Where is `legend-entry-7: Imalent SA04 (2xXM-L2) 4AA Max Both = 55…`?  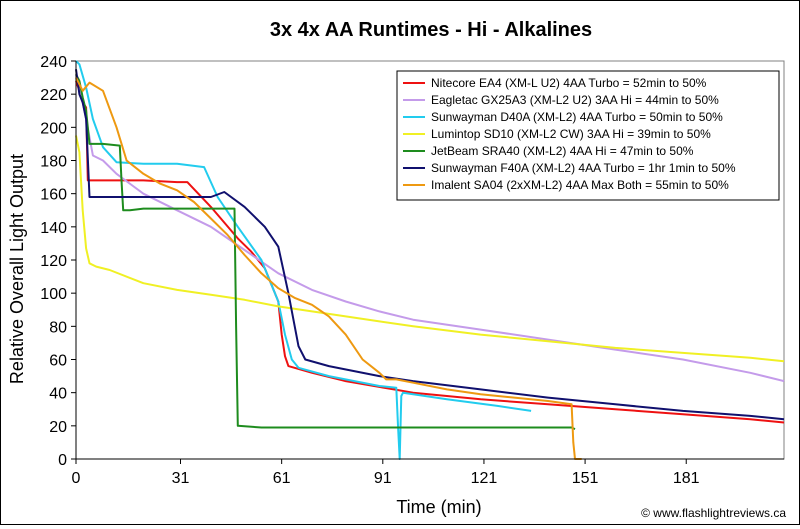 legend-entry-7: Imalent SA04 (2xXM-L2) 4AA Max Both = 55… is located at coordinates (580, 185).